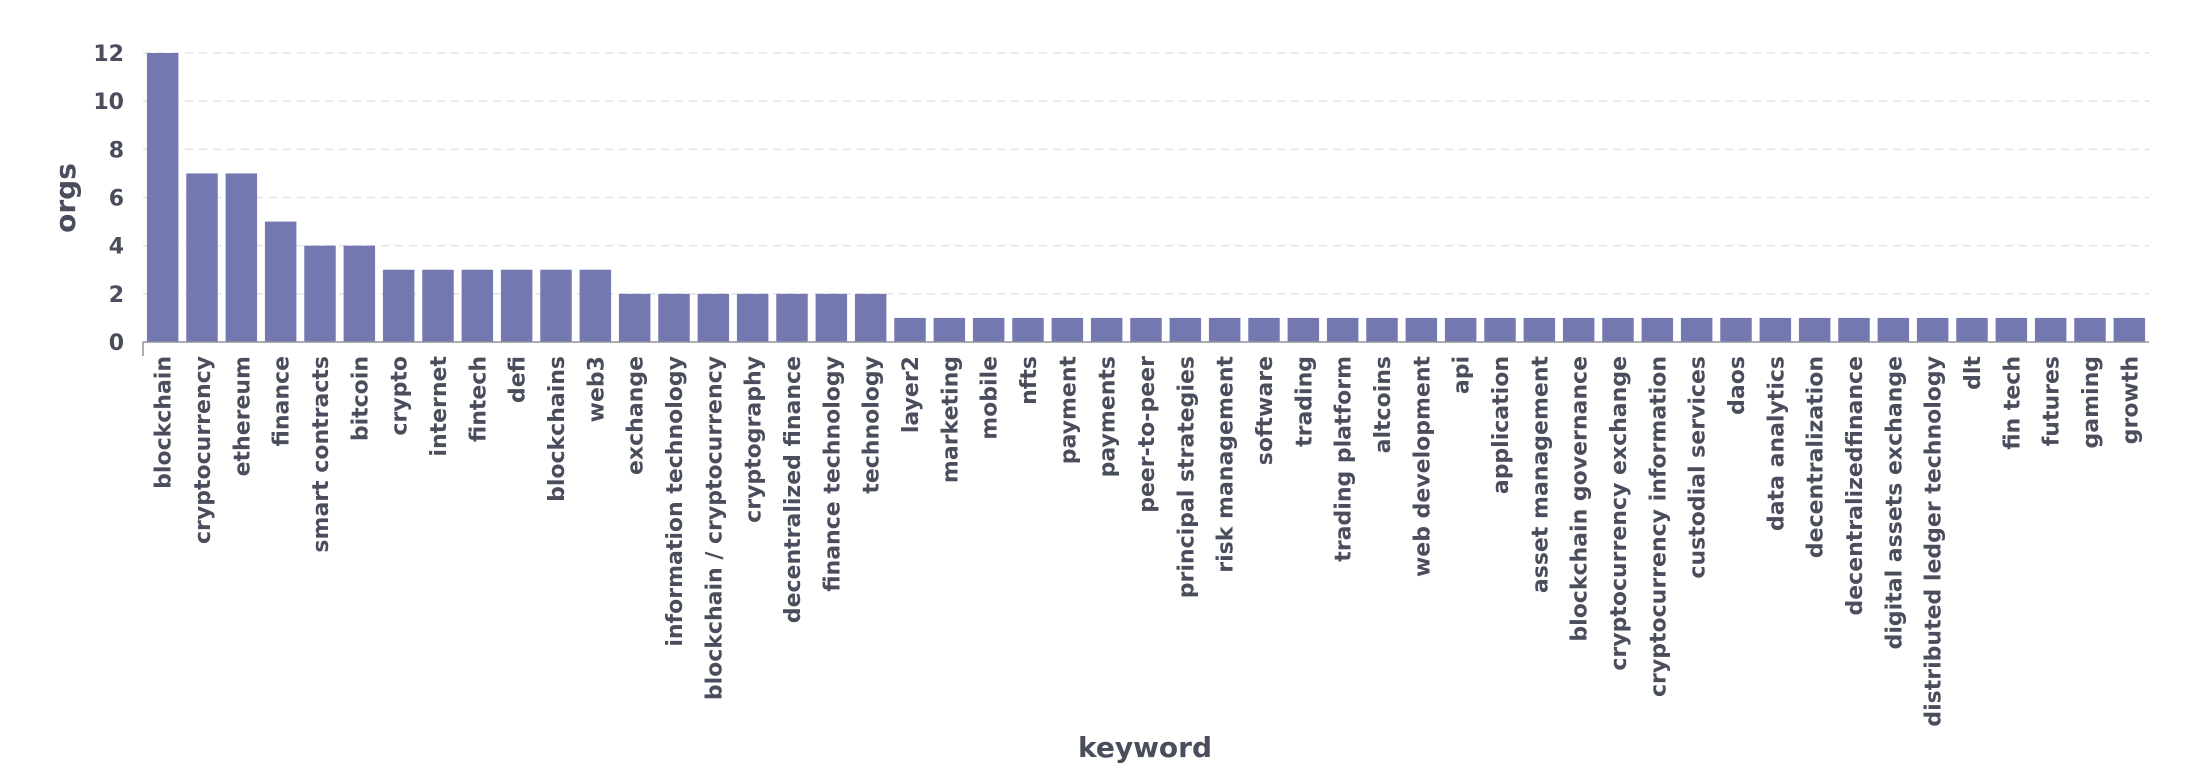  I want to click on x-tick-label: altcoins, so click(1383, 404).